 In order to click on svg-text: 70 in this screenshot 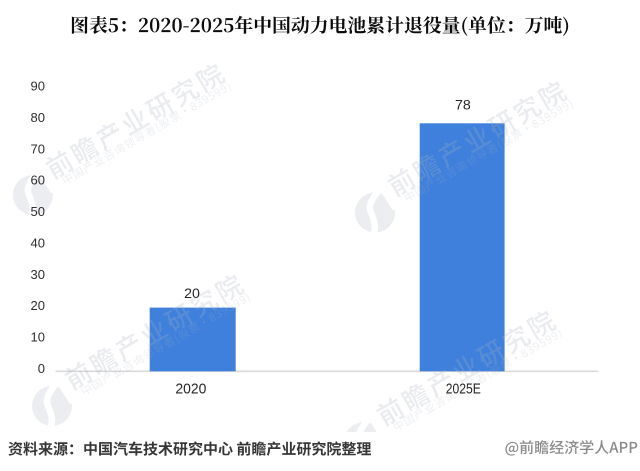, I will do `click(38, 148)`.